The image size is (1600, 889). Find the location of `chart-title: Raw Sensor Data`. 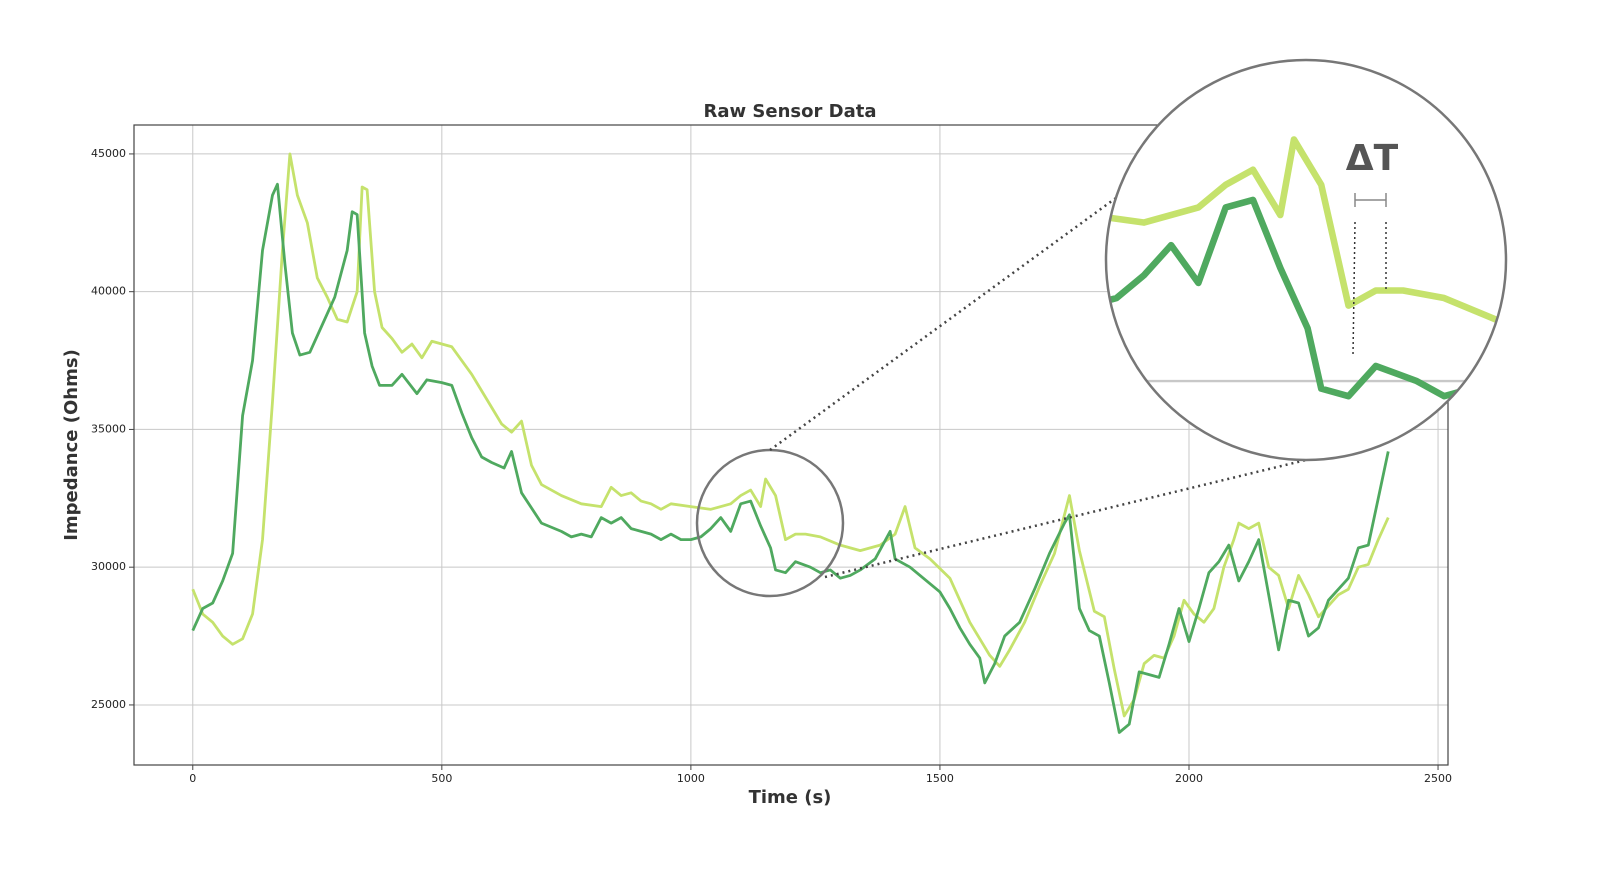

chart-title: Raw Sensor Data is located at coordinates (790, 111).